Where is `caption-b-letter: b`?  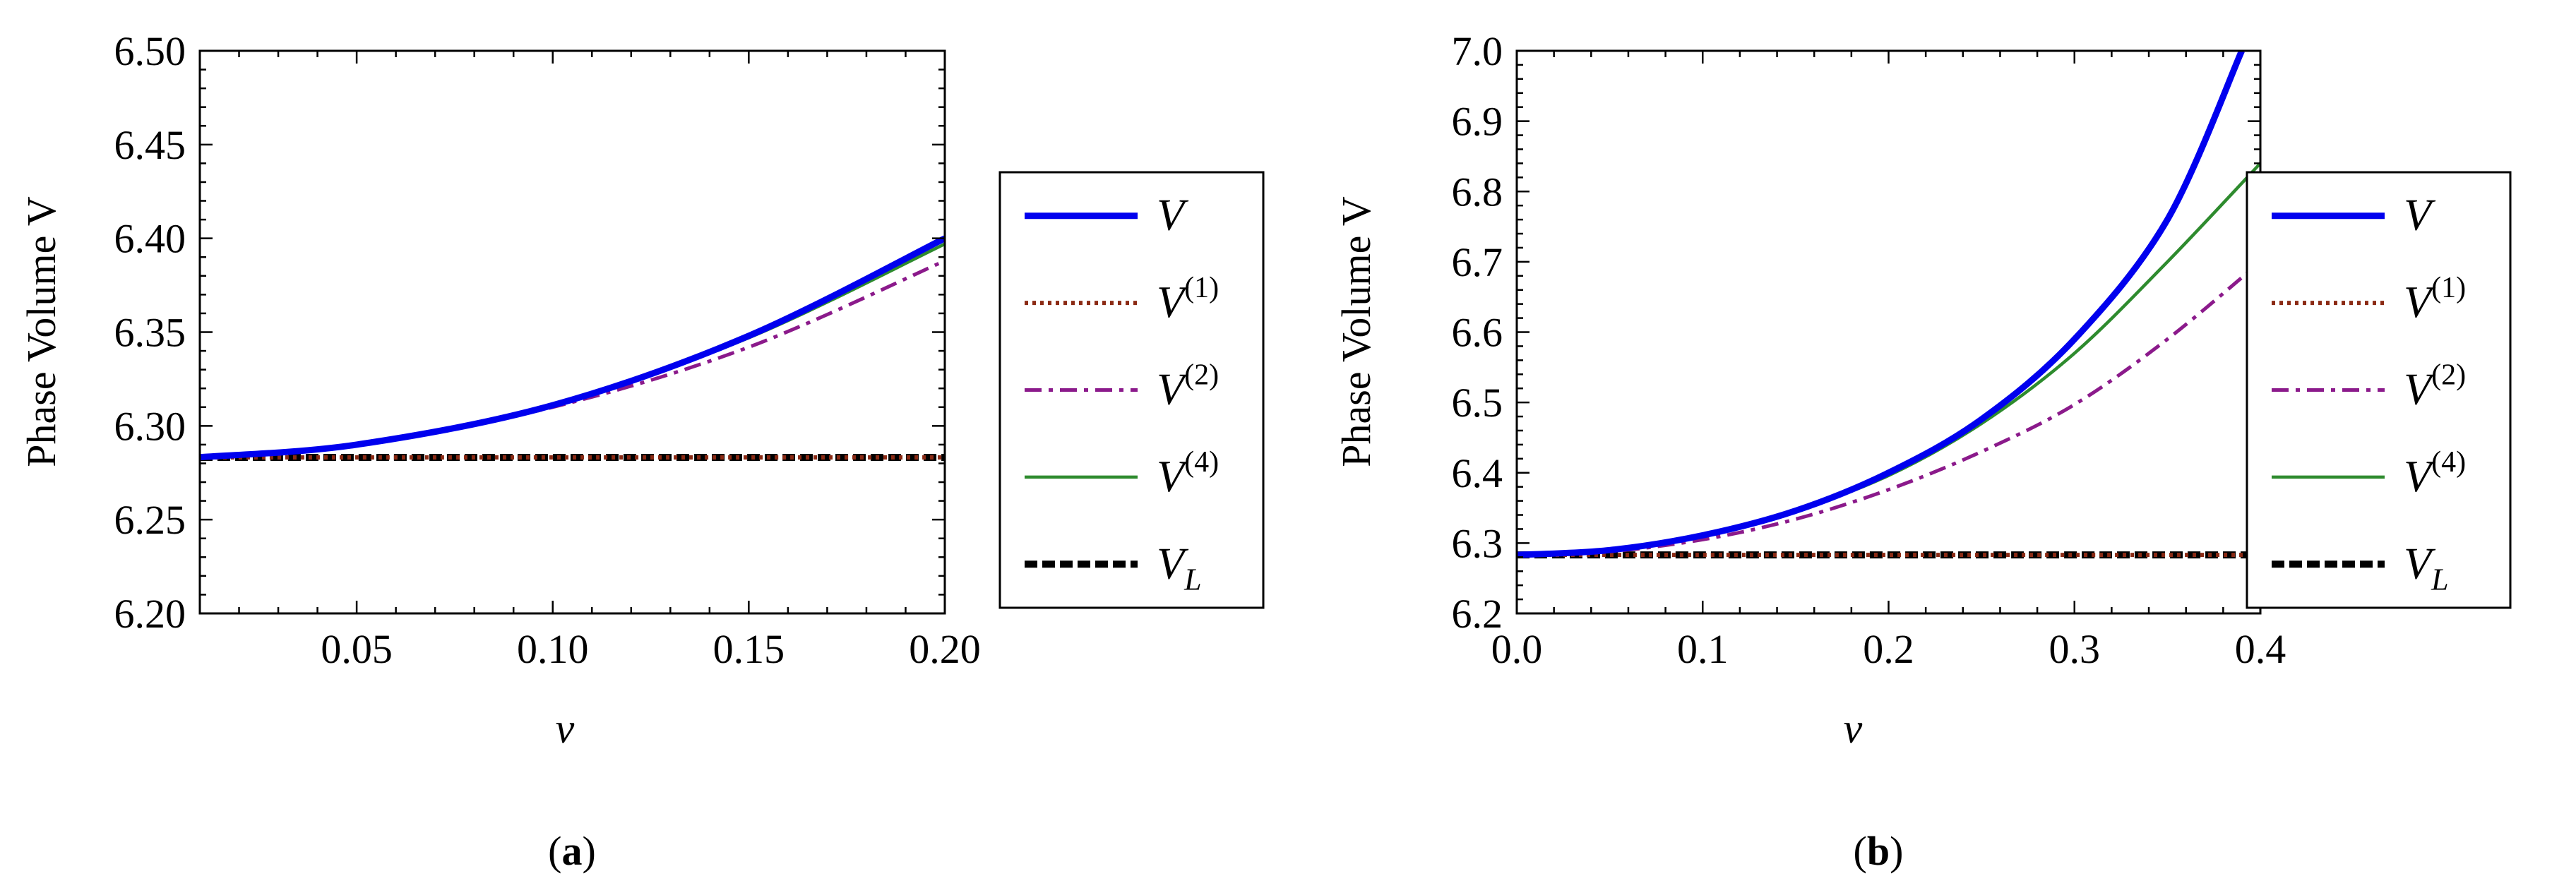 caption-b-letter: b is located at coordinates (1878, 851).